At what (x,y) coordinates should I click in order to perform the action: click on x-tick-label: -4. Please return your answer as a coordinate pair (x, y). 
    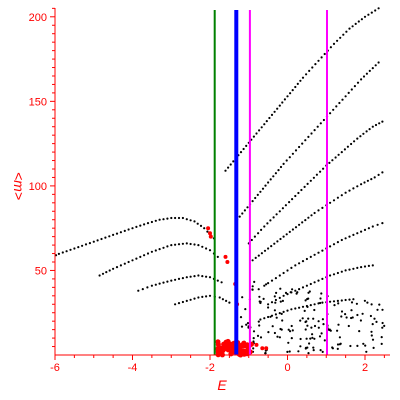
    Looking at the image, I should click on (133, 368).